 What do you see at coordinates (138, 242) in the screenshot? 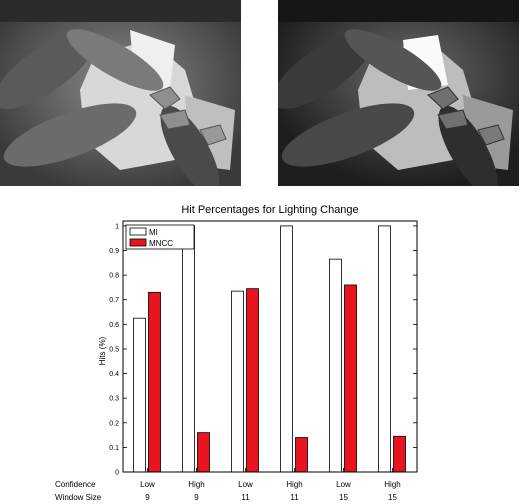
I see `legend-swatch-mncc` at bounding box center [138, 242].